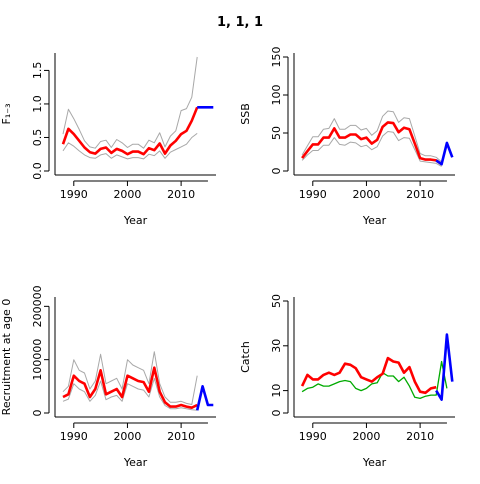 The width and height of the screenshot is (480, 484). What do you see at coordinates (240, 22) in the screenshot?
I see `figure-title: 1, 1, 1` at bounding box center [240, 22].